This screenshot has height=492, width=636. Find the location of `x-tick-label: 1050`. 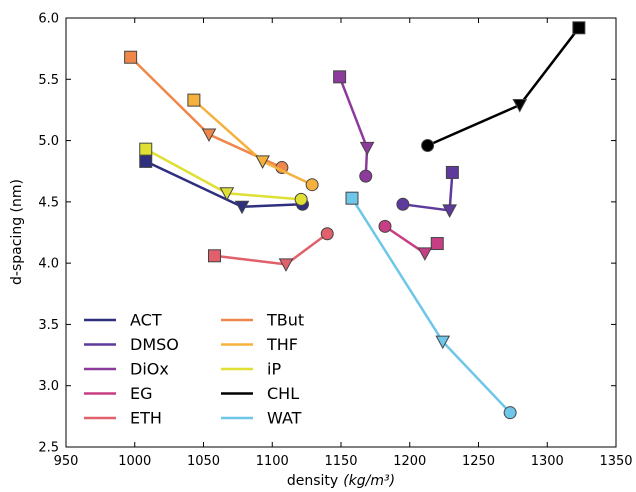

x-tick-label: 1050 is located at coordinates (203, 461).